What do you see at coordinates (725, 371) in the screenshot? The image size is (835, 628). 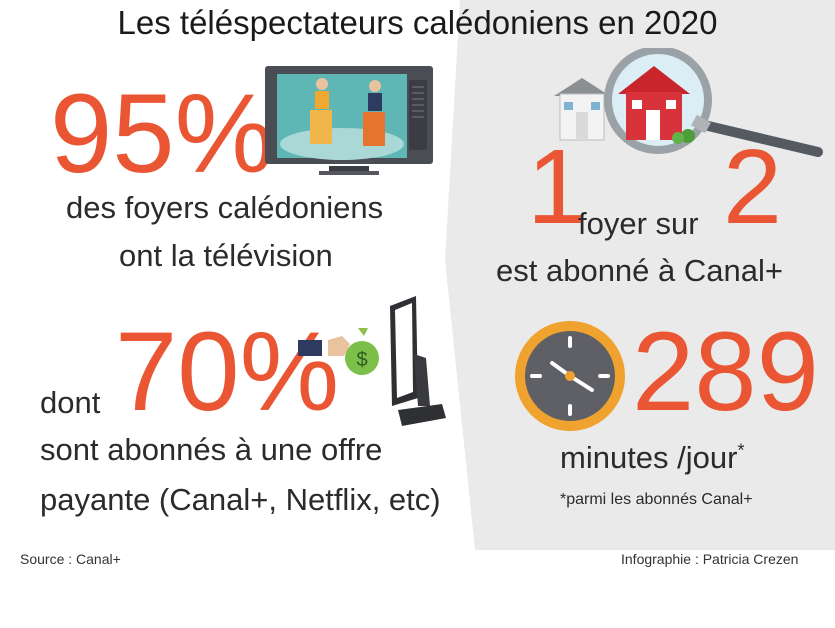 I see `minutes-value: 289` at bounding box center [725, 371].